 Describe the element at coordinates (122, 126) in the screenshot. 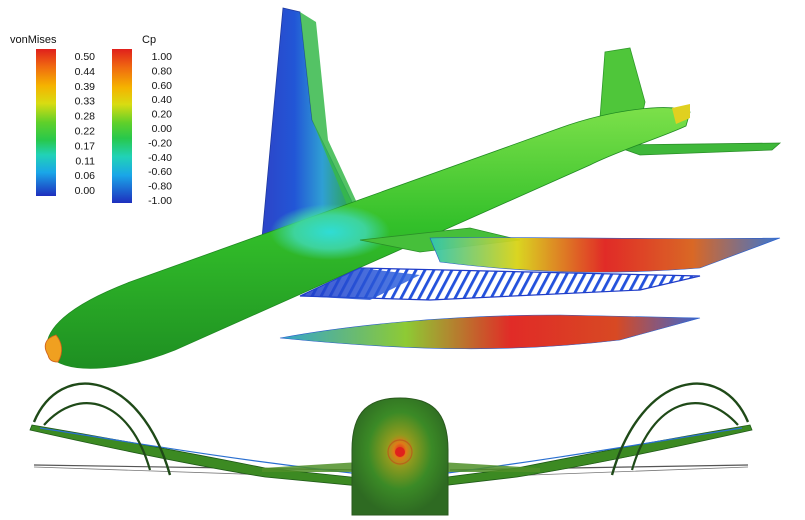

I see `cp-color-bar` at that location.